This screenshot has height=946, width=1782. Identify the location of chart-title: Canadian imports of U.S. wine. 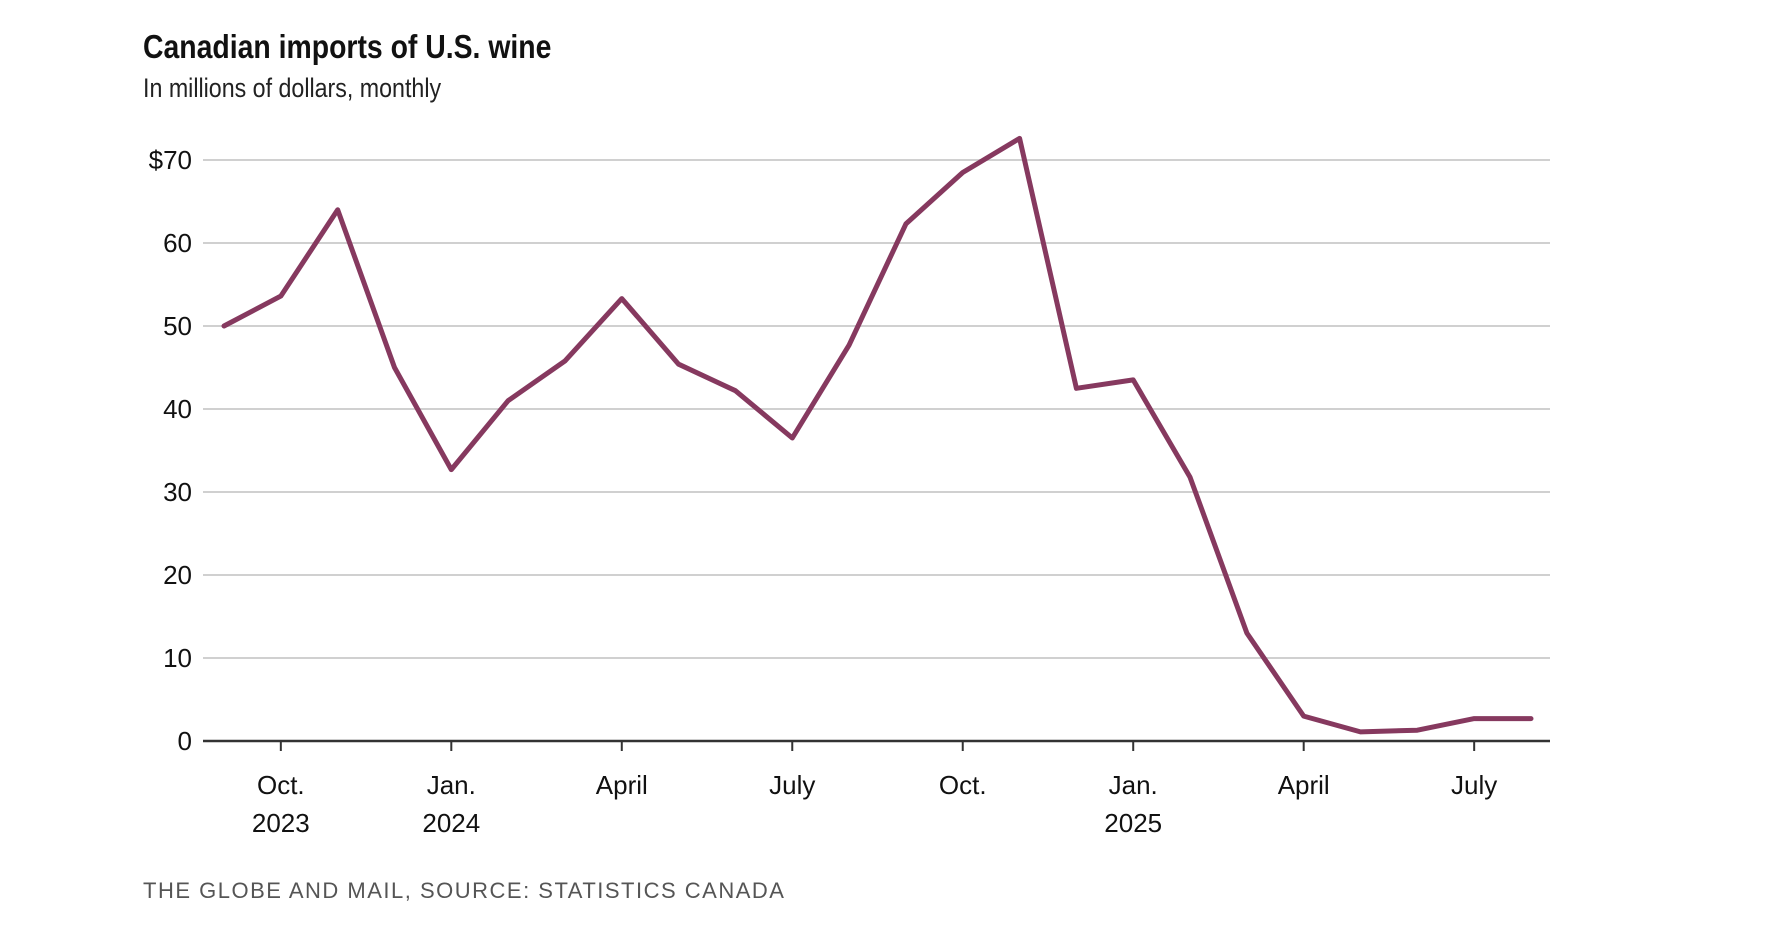
(347, 46).